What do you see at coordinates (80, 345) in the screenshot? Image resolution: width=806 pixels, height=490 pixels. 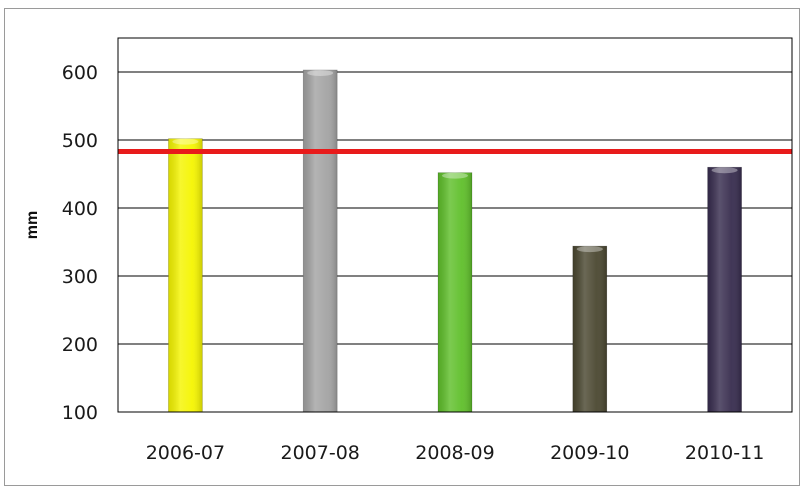 I see `y-tick-label: 200` at bounding box center [80, 345].